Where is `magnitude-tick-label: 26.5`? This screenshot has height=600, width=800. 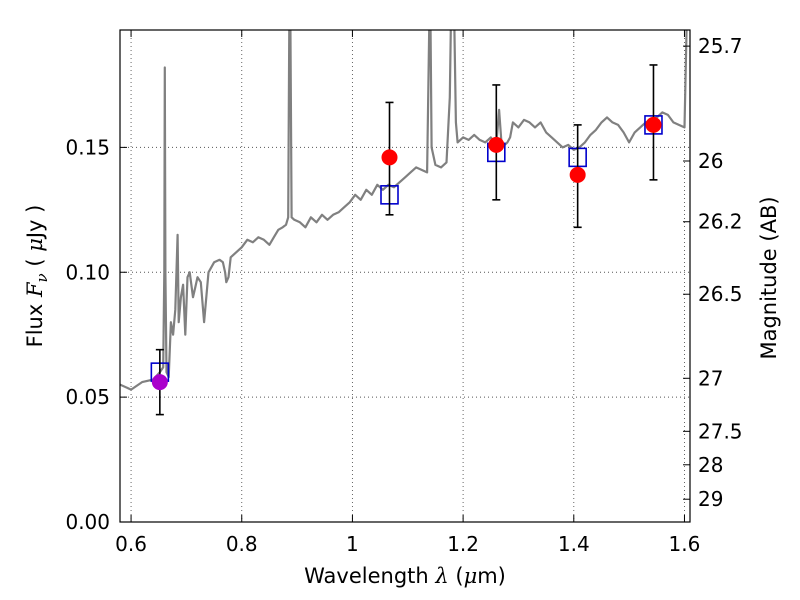 magnitude-tick-label: 26.5 is located at coordinates (720, 294).